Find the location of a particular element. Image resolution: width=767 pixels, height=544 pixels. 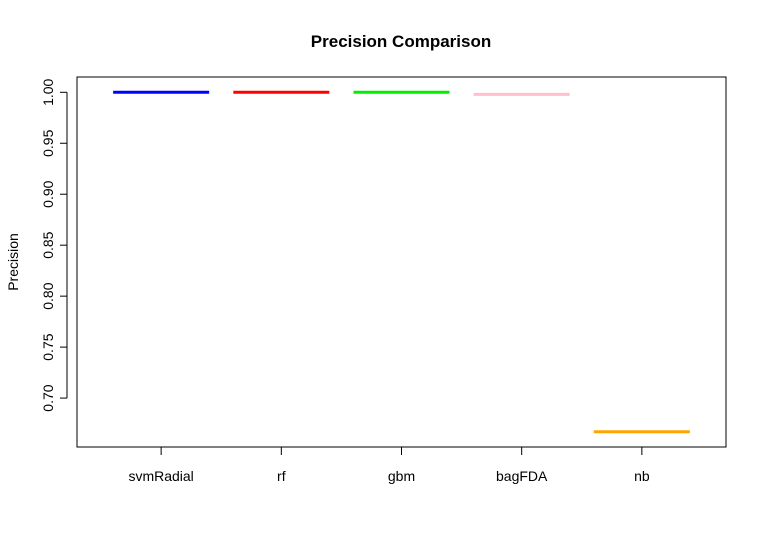

x-tick-label: bagFDA is located at coordinates (522, 476).